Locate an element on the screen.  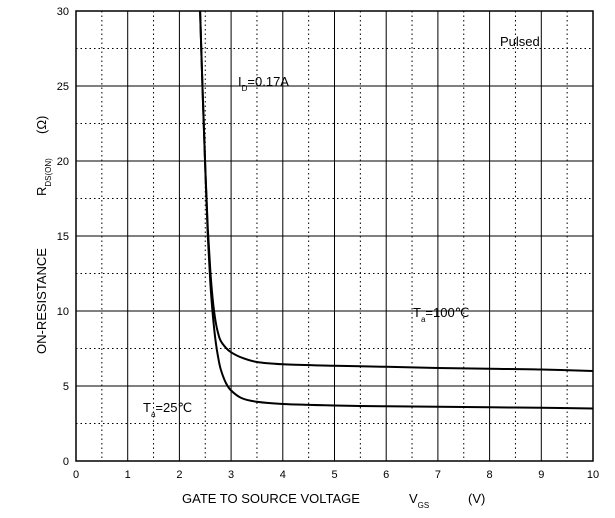
ta25-annotation-symbol: T is located at coordinates (147, 407).